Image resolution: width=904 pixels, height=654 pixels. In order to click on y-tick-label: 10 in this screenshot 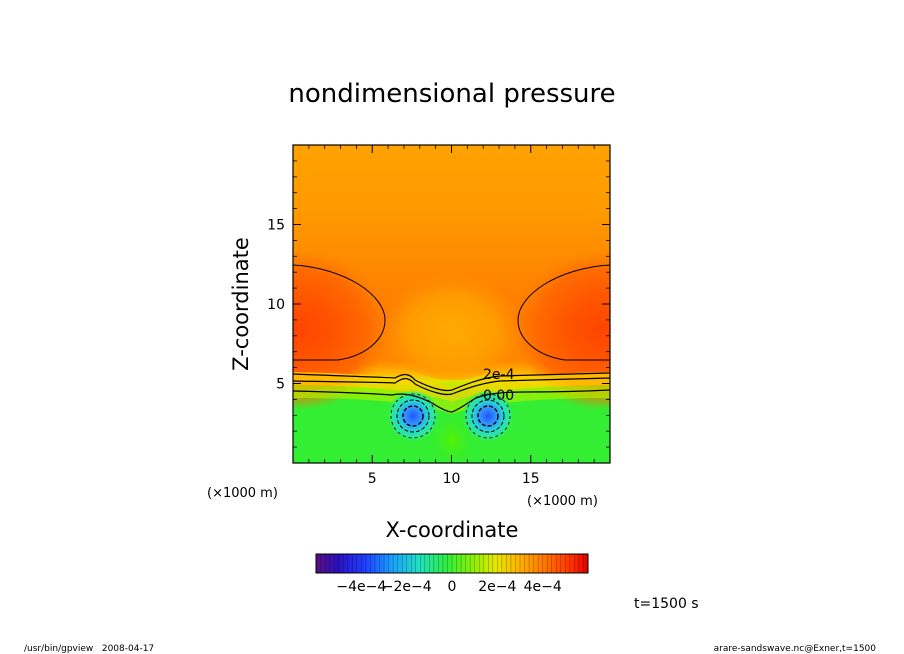, I will do `click(276, 305)`.